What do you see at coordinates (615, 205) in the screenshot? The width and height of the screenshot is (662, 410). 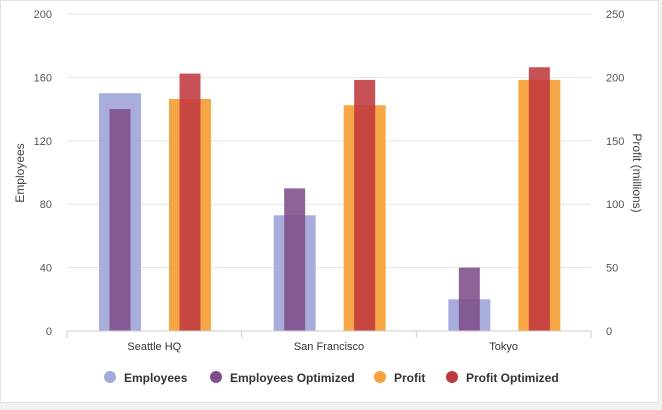 I see `y2-tick-label: 100` at bounding box center [615, 205].